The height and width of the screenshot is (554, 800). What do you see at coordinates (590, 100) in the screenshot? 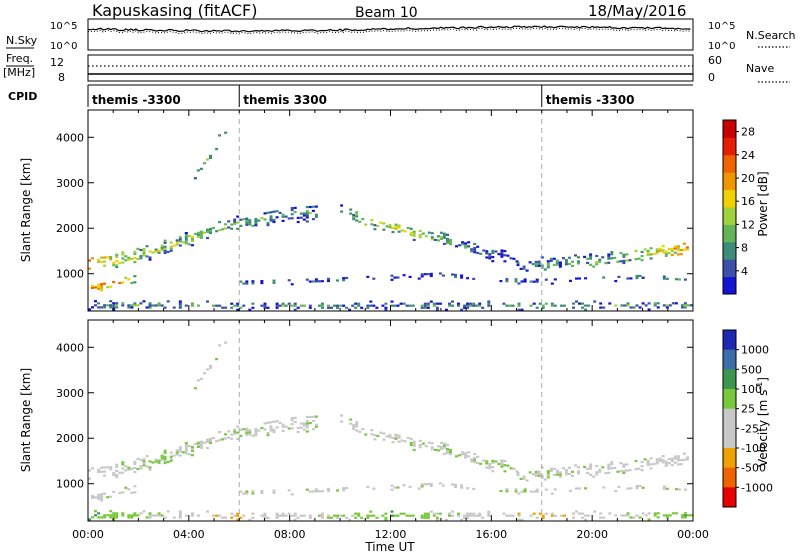
I see `cpid-segment-label: themis -3300` at bounding box center [590, 100].